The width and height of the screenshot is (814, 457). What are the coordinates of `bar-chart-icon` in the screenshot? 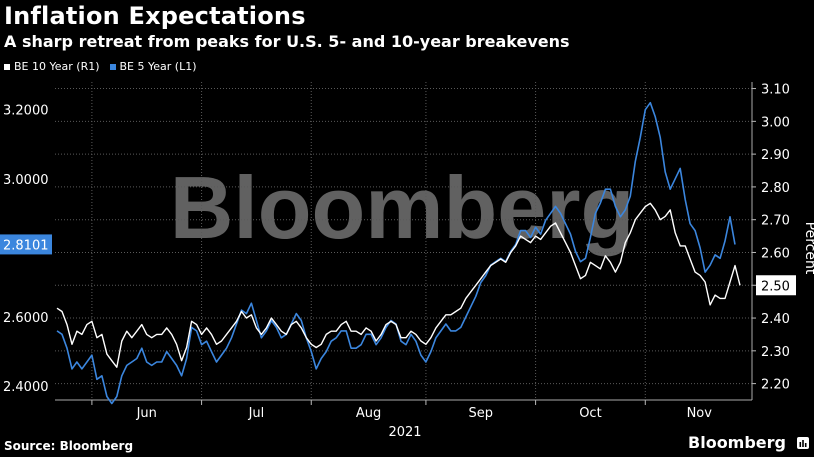 It's located at (803, 443).